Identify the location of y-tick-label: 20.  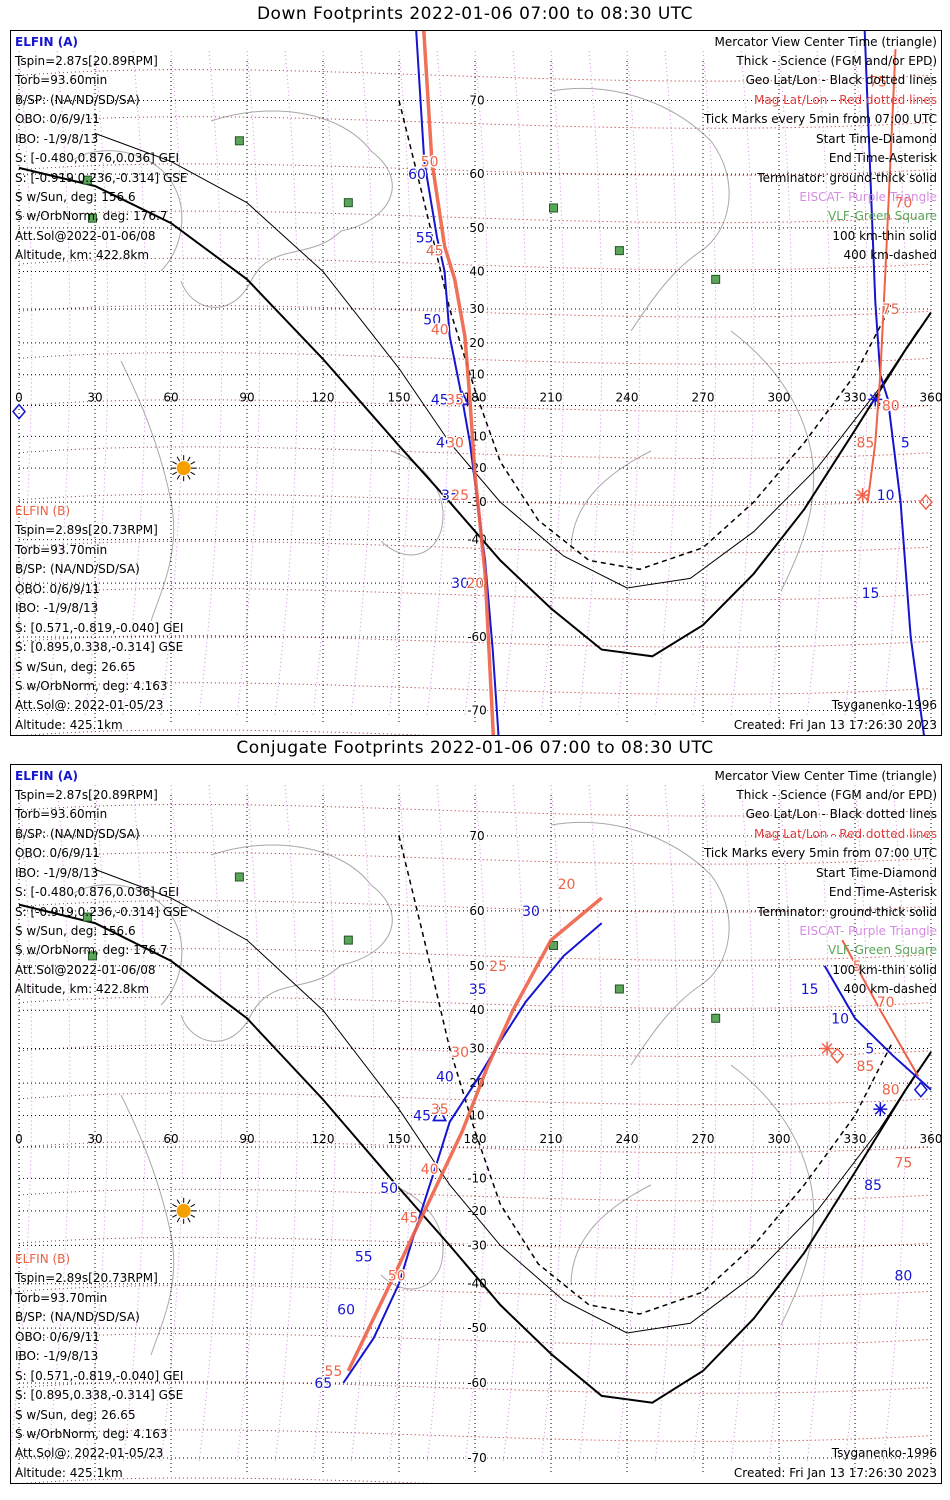
(476, 343).